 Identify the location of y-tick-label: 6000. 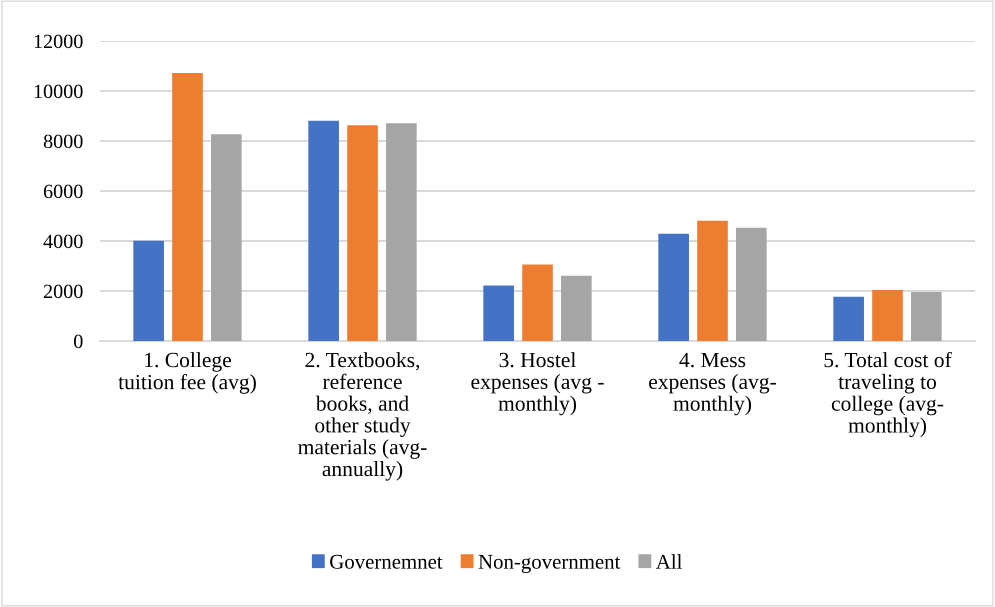
(63, 191).